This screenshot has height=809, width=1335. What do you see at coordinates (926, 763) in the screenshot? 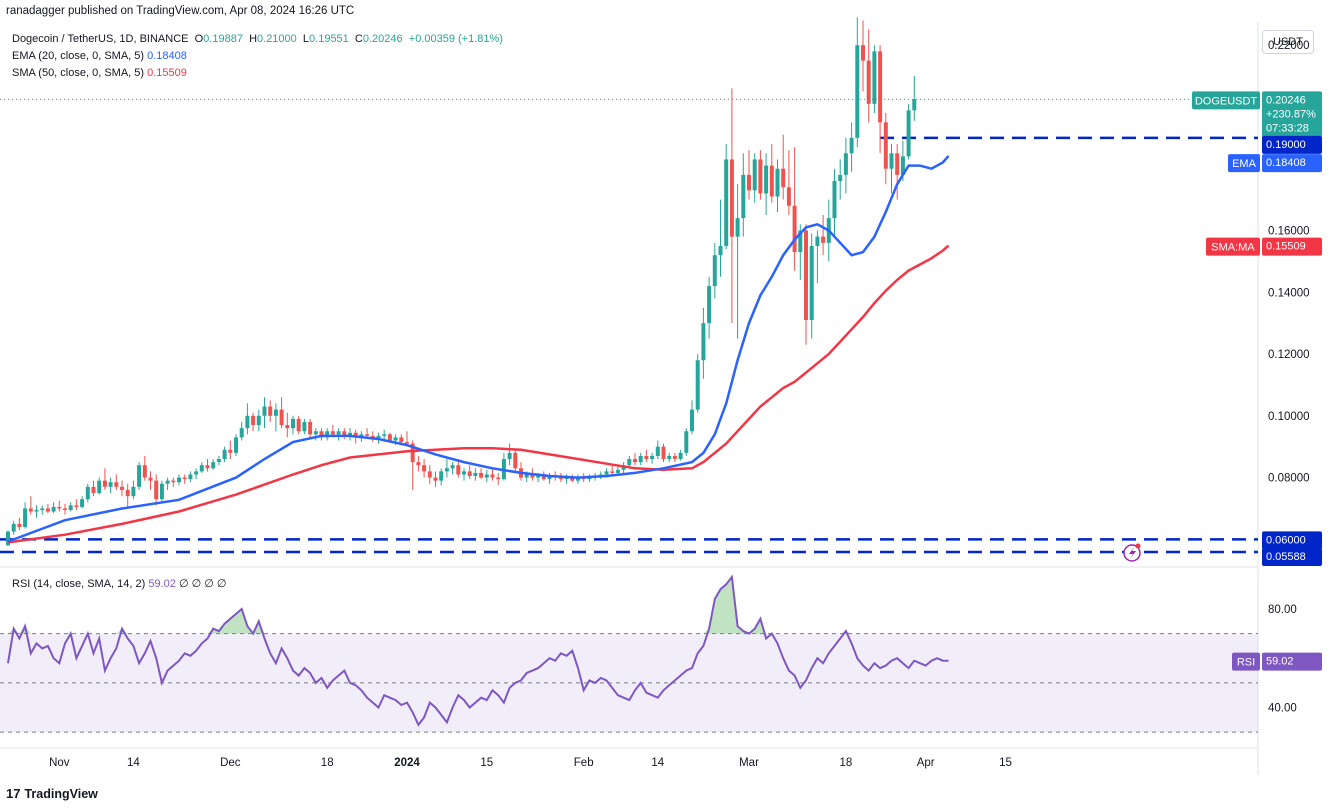
I see `time-tick-label: Apr` at bounding box center [926, 763].